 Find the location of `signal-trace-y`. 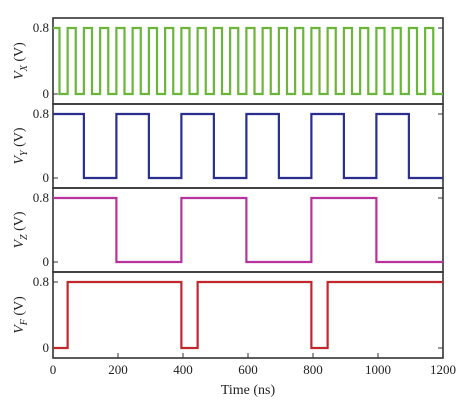

signal-trace-y is located at coordinates (248, 146).